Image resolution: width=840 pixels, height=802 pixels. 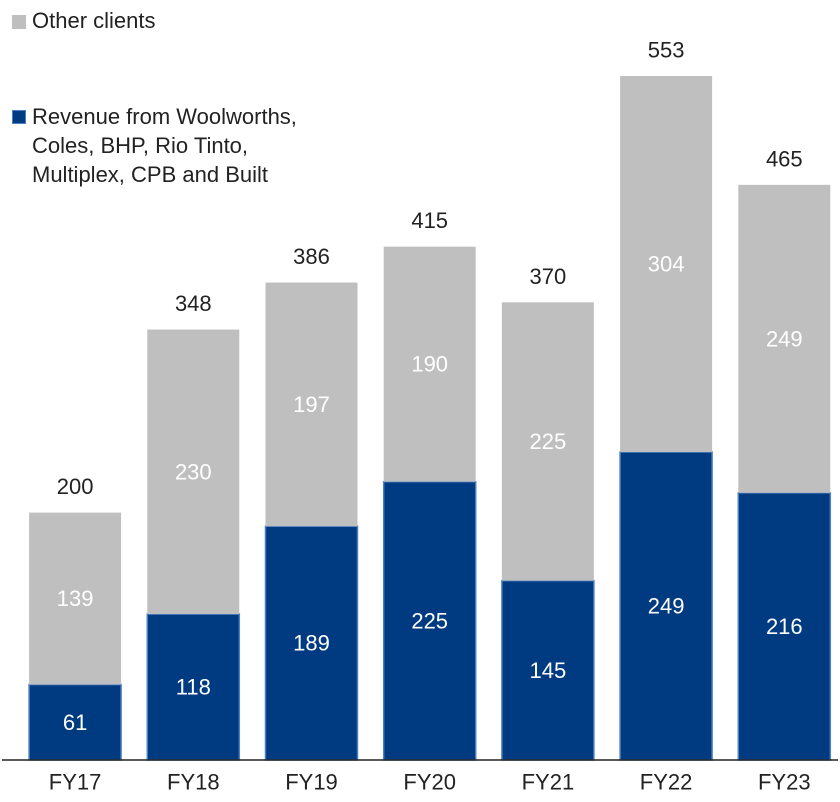 I want to click on bar-key-clients-fy23, so click(x=784, y=626).